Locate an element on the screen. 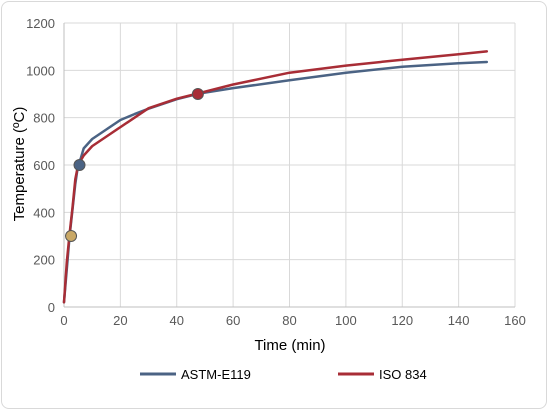 The height and width of the screenshot is (412, 550). legend-label-astm-e119: ASTM-E119 is located at coordinates (216, 374).